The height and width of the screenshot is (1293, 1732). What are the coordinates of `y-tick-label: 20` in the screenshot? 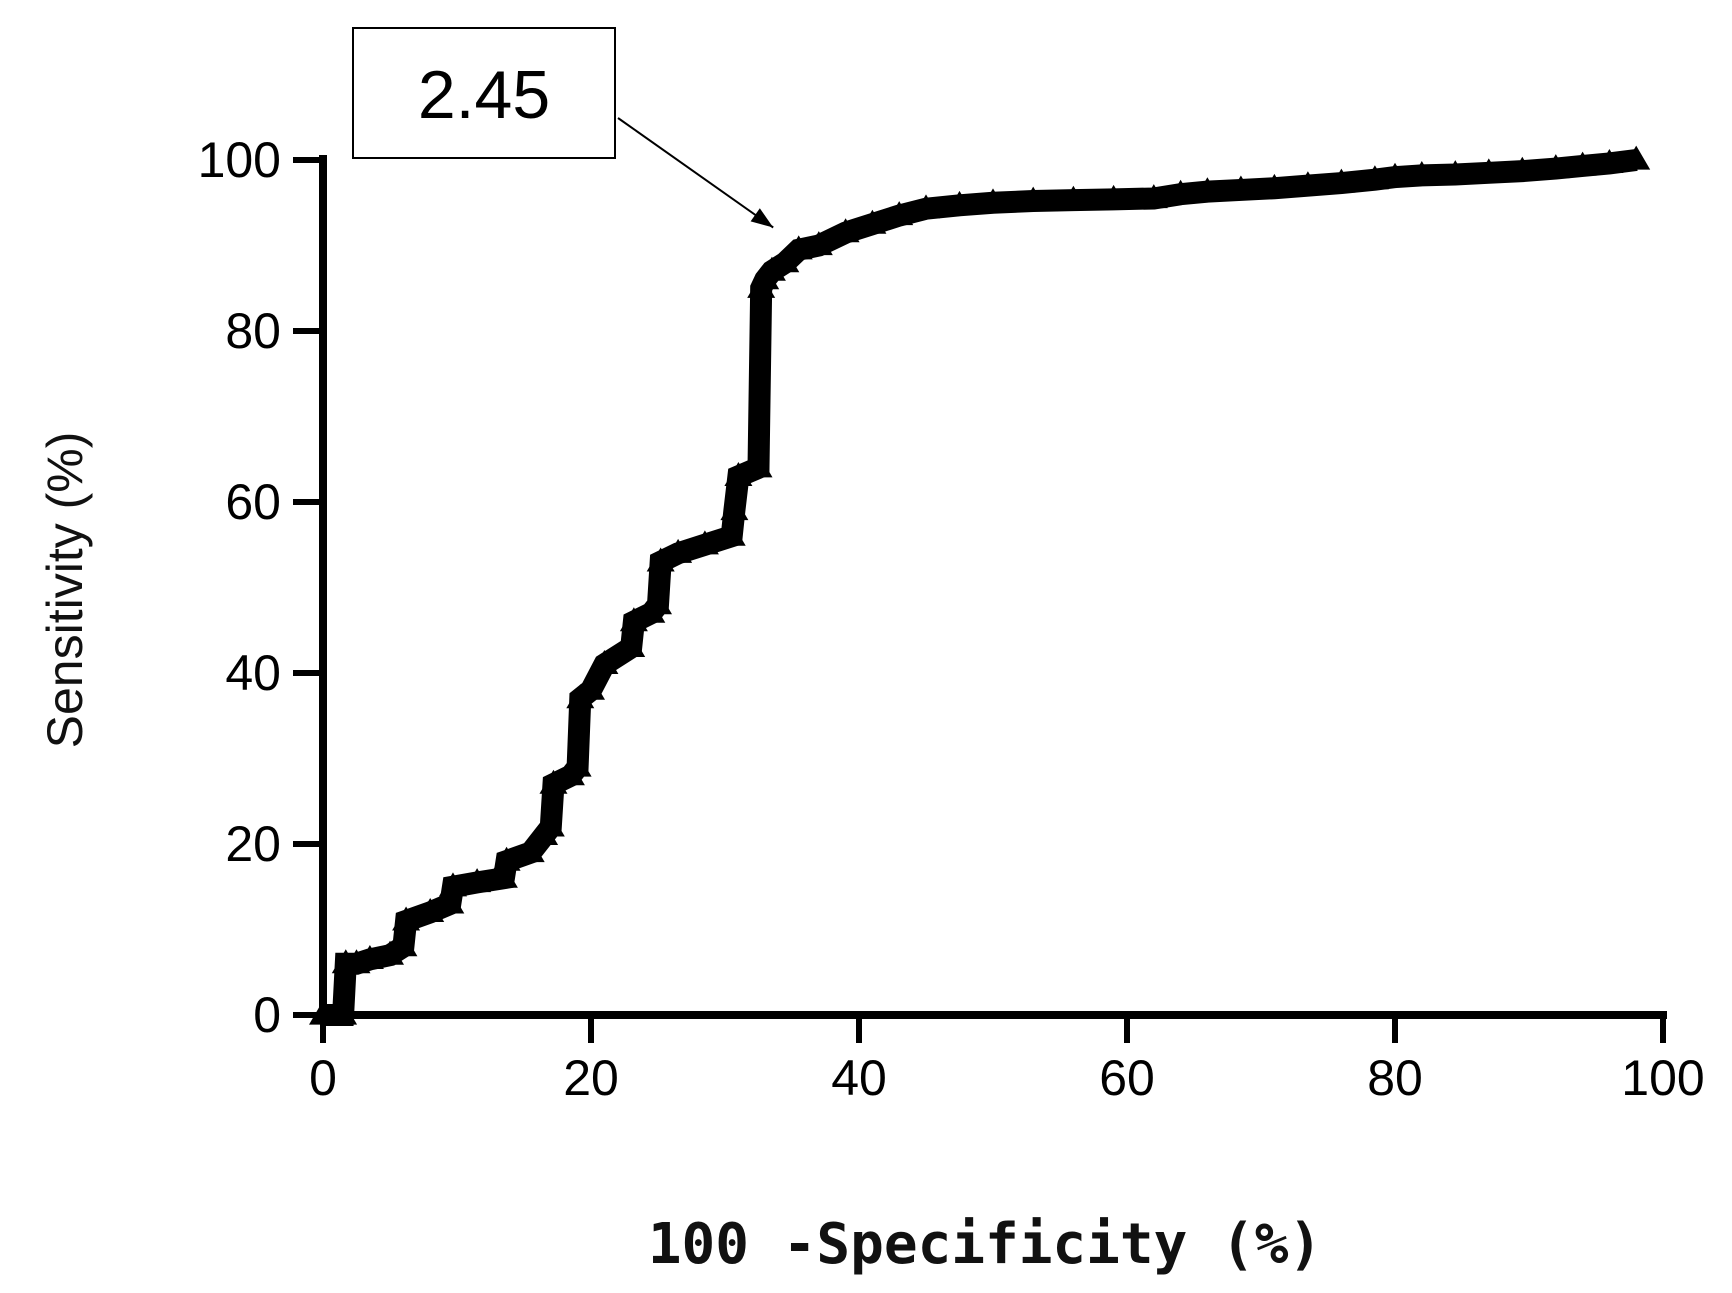 It's located at (253, 844).